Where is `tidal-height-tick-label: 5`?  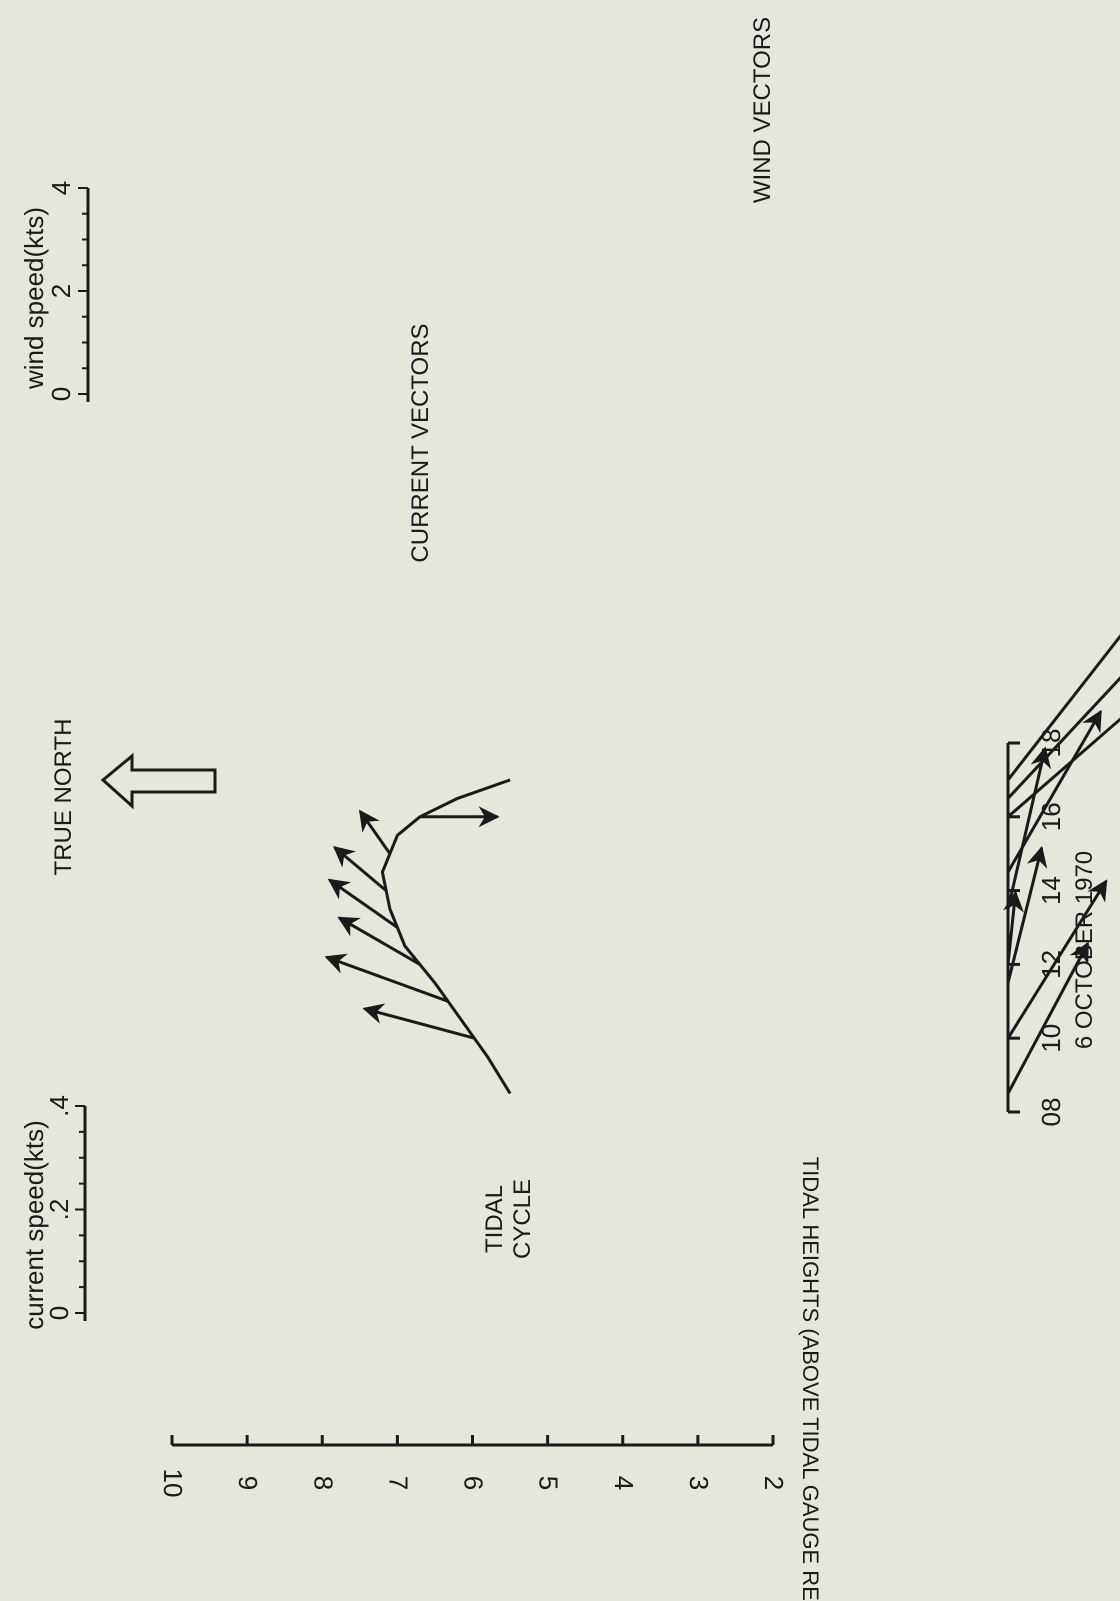 tidal-height-tick-label: 5 is located at coordinates (549, 1483).